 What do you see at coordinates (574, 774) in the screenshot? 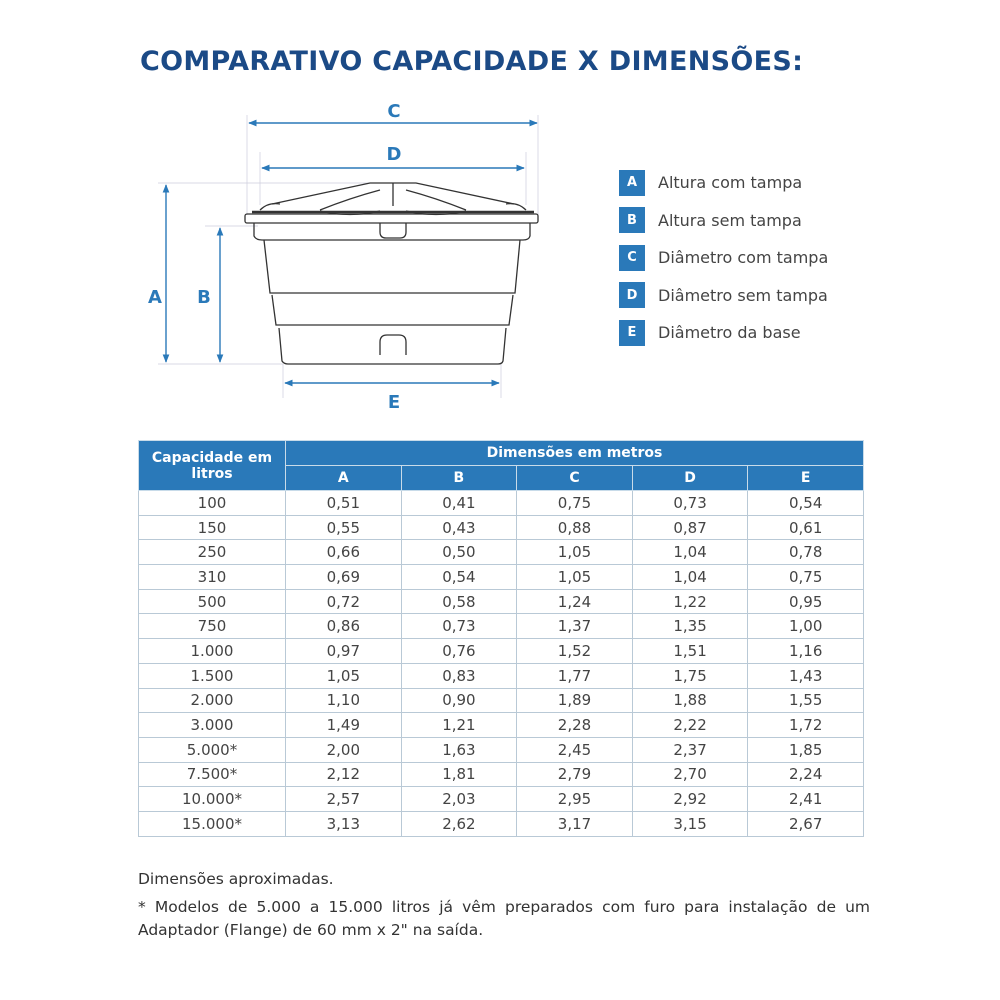
I see `dimension-cell: 2,79` at bounding box center [574, 774].